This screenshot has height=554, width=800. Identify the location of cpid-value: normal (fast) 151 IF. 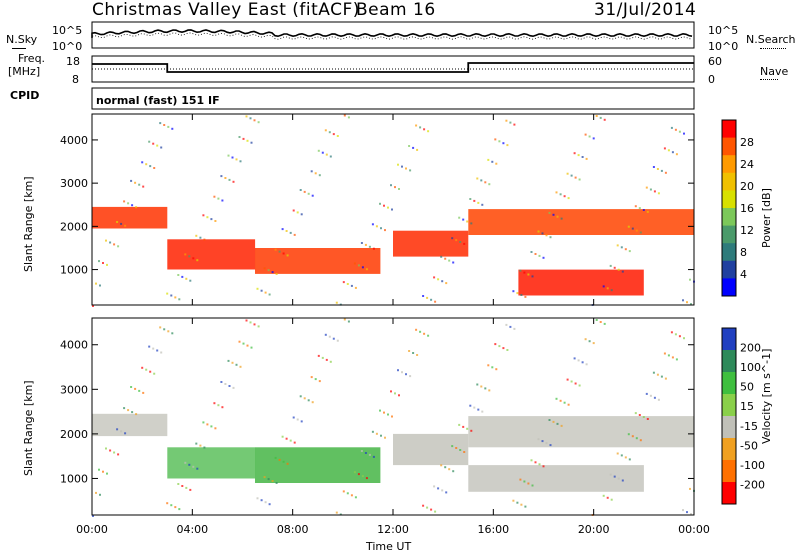
(158, 100).